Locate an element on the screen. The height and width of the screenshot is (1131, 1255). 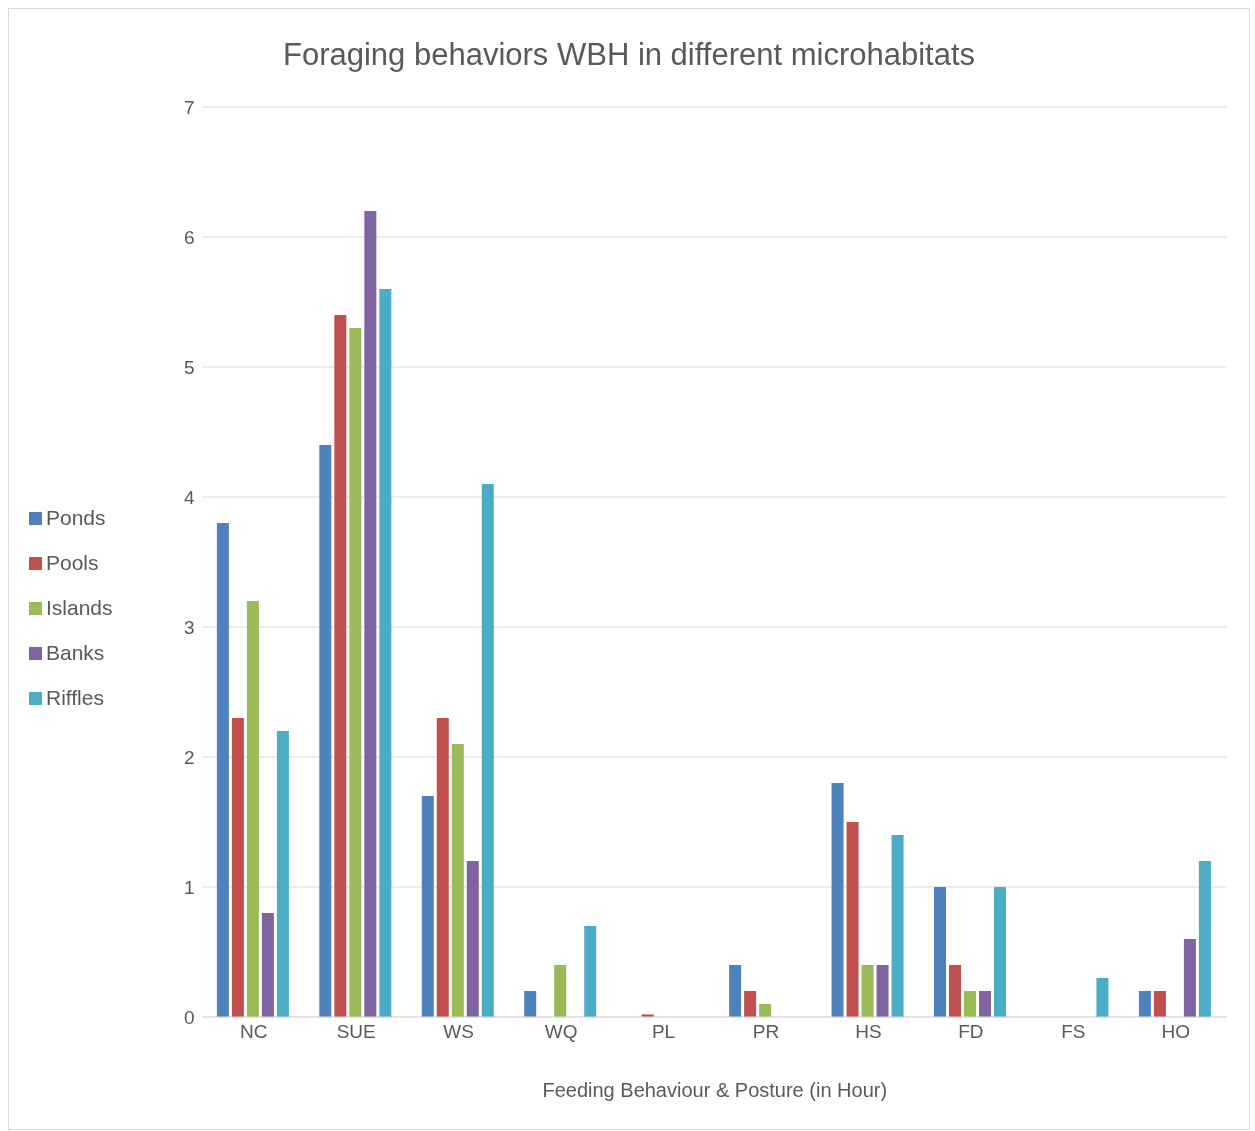
legend-label: Islands is located at coordinates (79, 607).